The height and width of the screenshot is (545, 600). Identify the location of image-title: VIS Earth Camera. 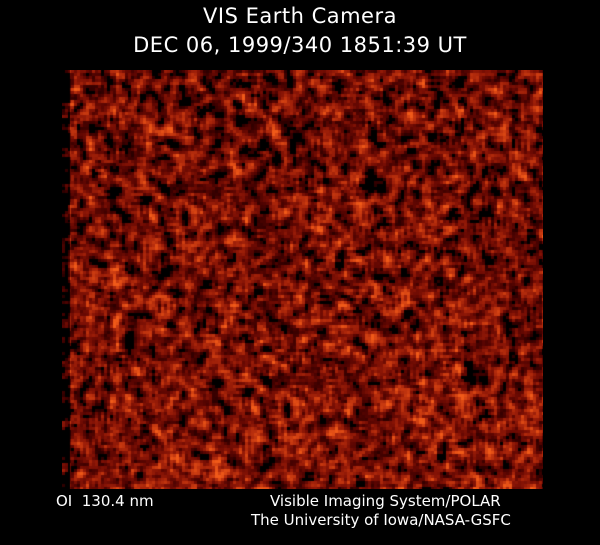
(300, 16).